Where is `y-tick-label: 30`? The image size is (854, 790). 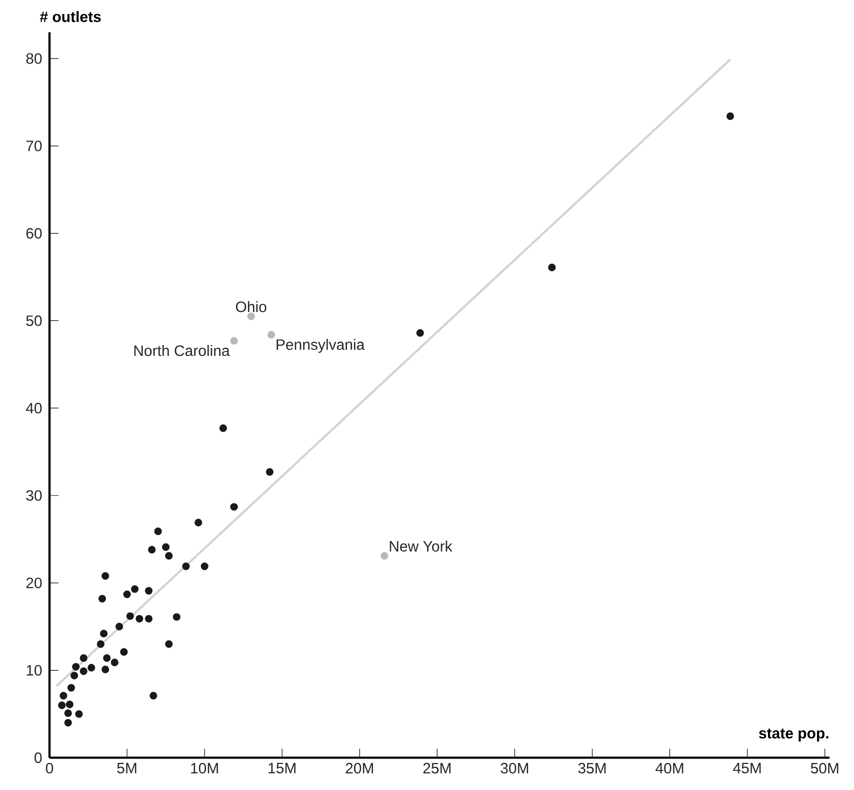 y-tick-label: 30 is located at coordinates (34, 495).